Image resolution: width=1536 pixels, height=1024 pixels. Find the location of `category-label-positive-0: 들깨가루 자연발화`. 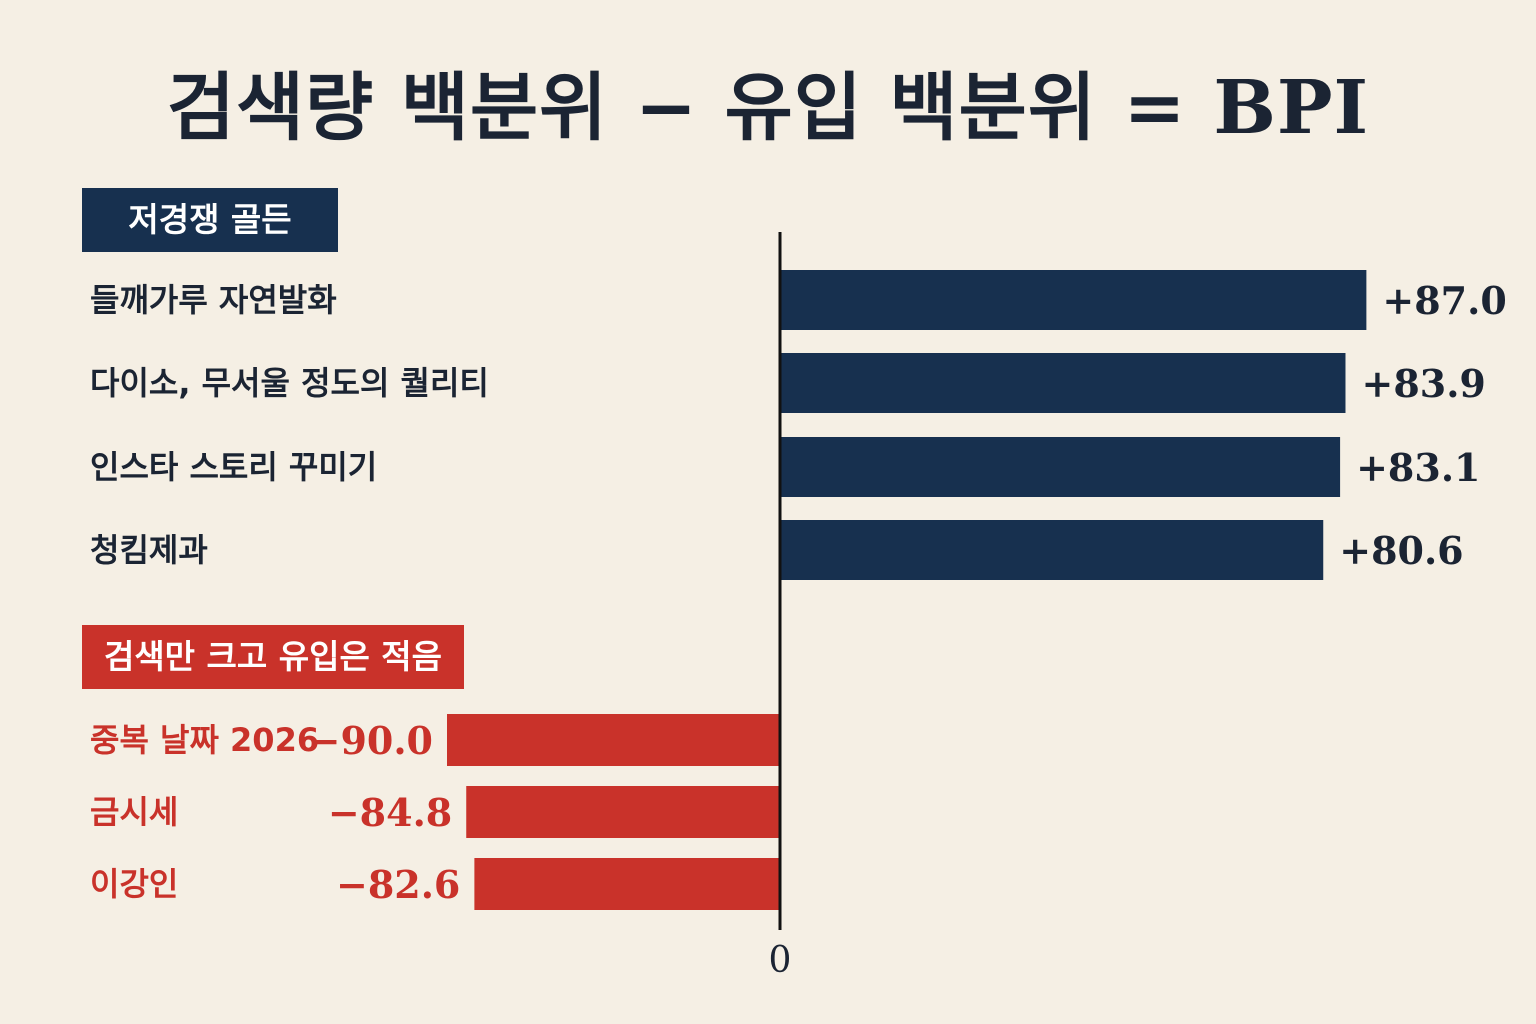

category-label-positive-0: 들깨가루 자연발화 is located at coordinates (213, 300).